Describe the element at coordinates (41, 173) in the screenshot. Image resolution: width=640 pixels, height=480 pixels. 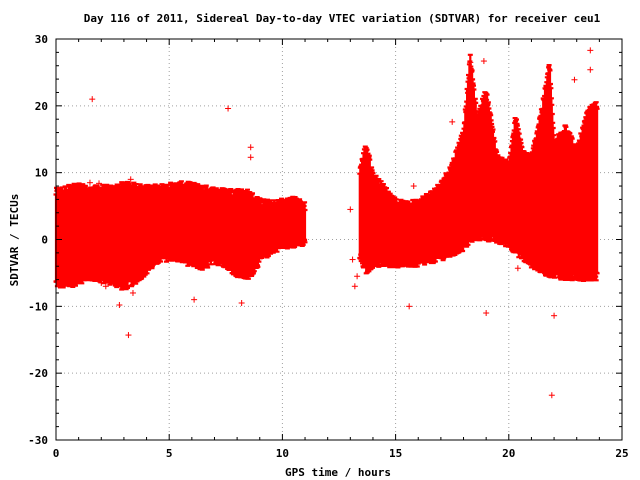
I see `y-tick-label: 10` at that location.